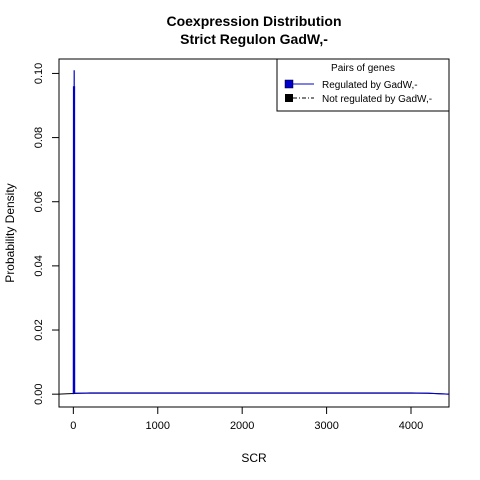 The width and height of the screenshot is (480, 480). Describe the element at coordinates (377, 99) in the screenshot. I see `legend-label-not-regulated: Not regulated by GadW,-` at that location.